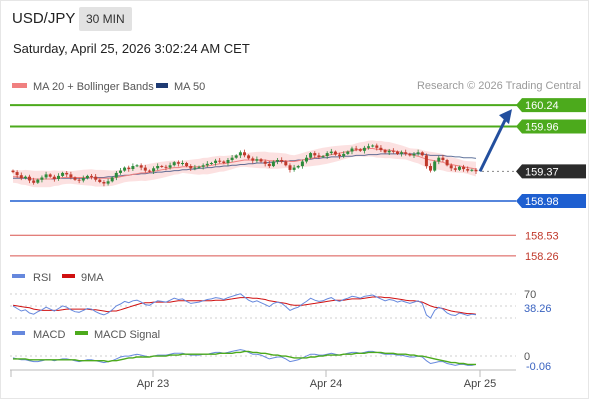 This screenshot has height=400, width=590. Describe the element at coordinates (505, 117) in the screenshot. I see `projection-arrow-head` at that location.